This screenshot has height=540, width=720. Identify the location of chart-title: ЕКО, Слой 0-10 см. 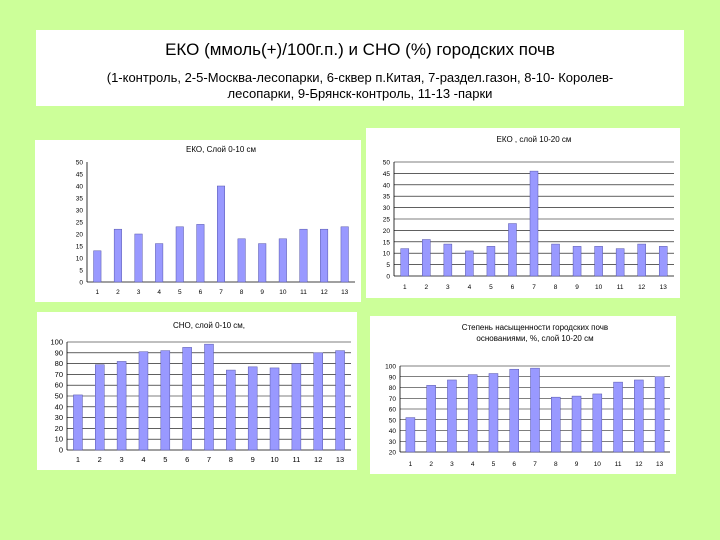
(221, 149).